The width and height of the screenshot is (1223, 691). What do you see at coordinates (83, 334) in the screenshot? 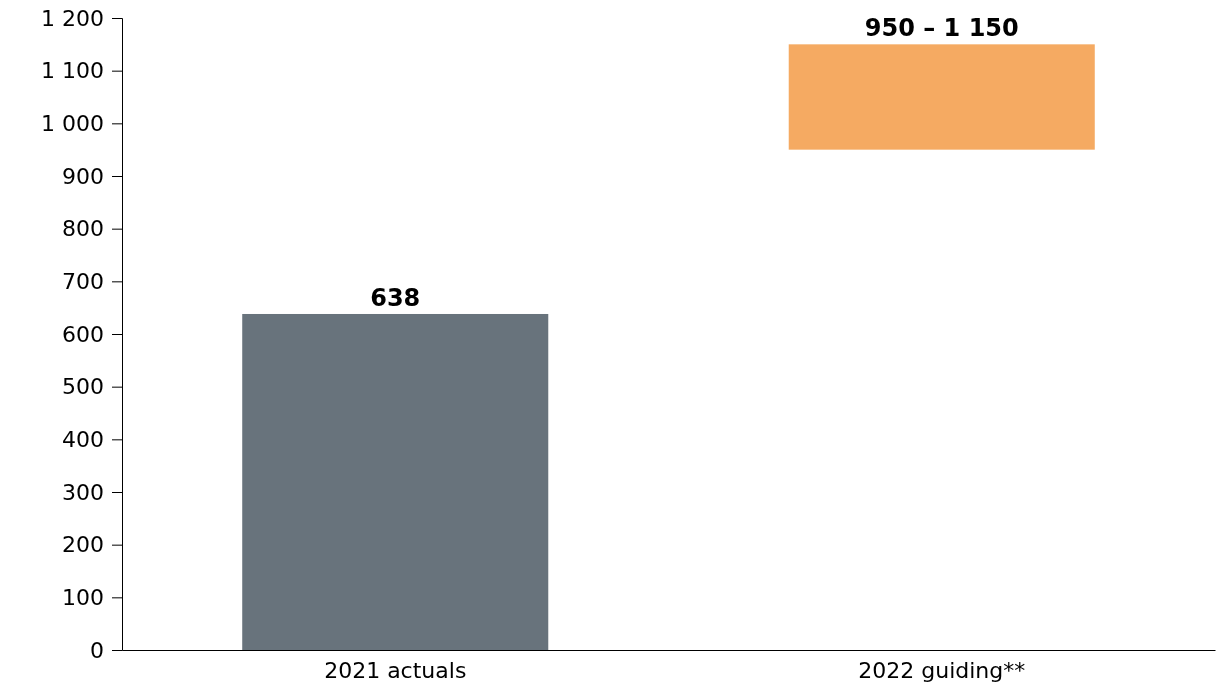
I see `y-tick-label: 600` at bounding box center [83, 334].